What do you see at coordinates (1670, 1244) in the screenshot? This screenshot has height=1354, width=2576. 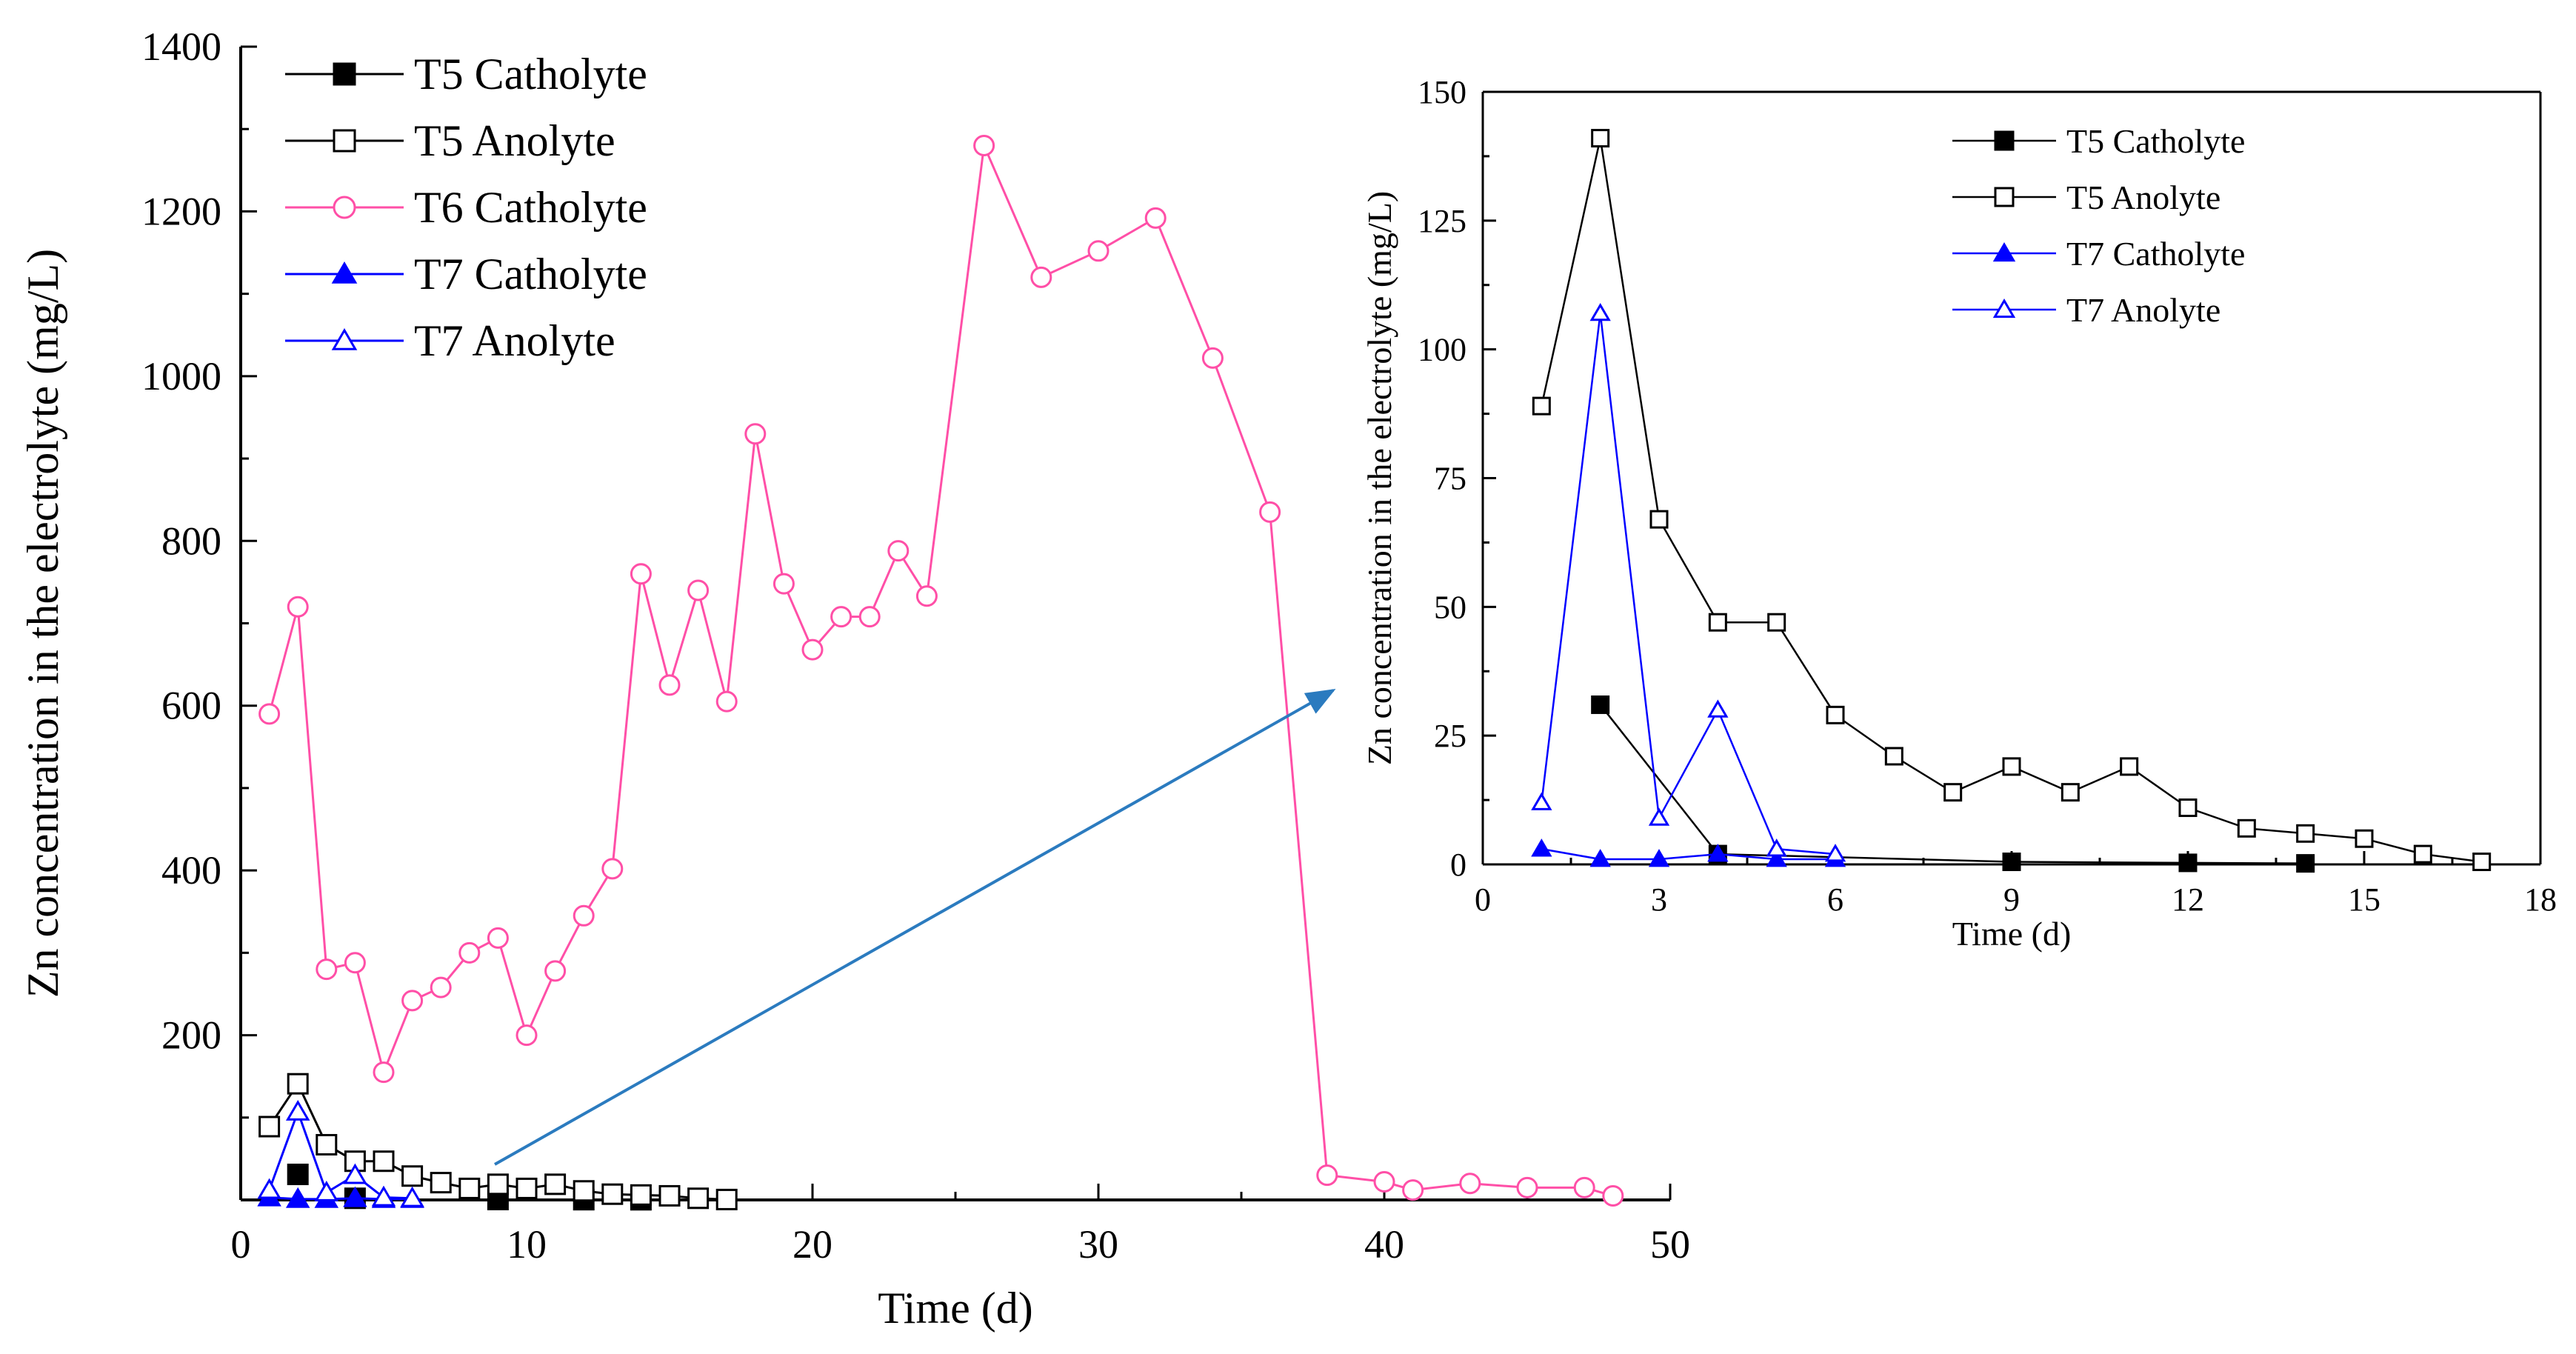 I see `main-x-tick-label: 50` at bounding box center [1670, 1244].